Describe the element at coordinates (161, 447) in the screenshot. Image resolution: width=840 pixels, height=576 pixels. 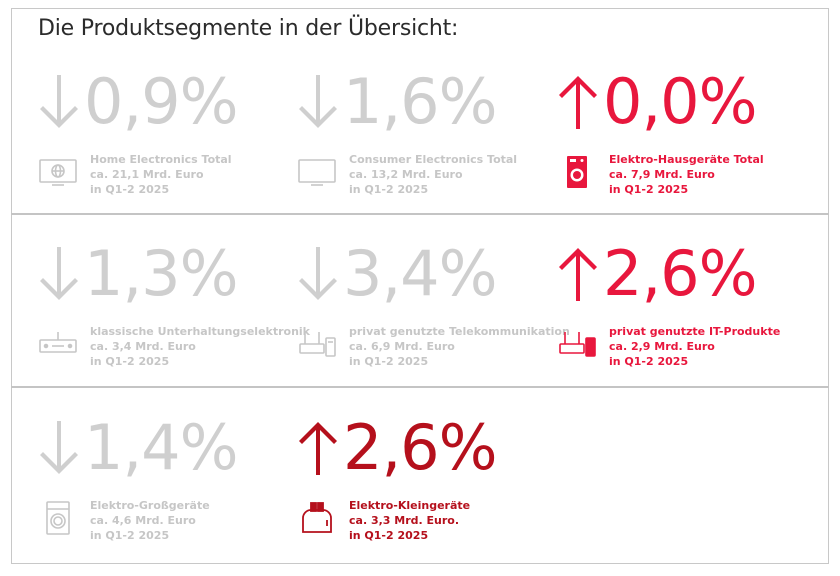
I see `change-value: 1,4%` at that location.